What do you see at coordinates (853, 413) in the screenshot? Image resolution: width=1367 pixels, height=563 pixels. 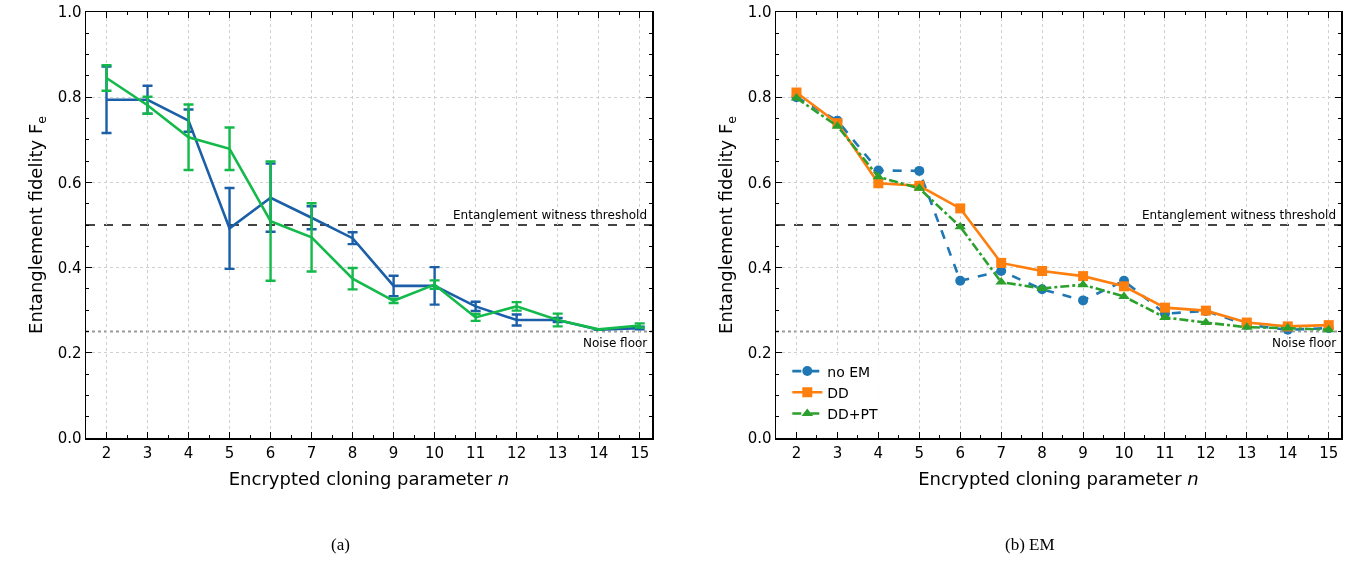 I see `legend-label: DD+PT` at bounding box center [853, 413].